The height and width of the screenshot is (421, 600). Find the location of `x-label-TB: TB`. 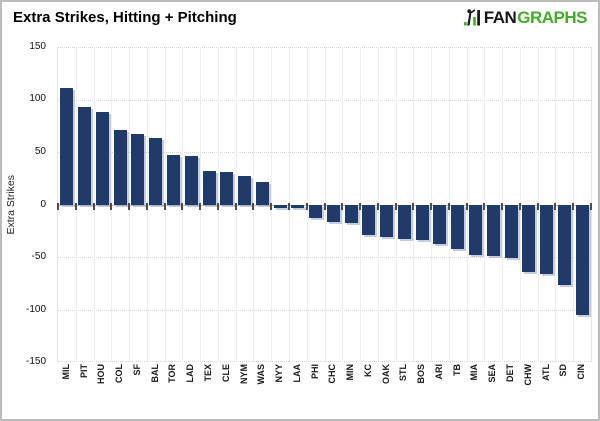

x-label-TB: TB is located at coordinates (456, 370).